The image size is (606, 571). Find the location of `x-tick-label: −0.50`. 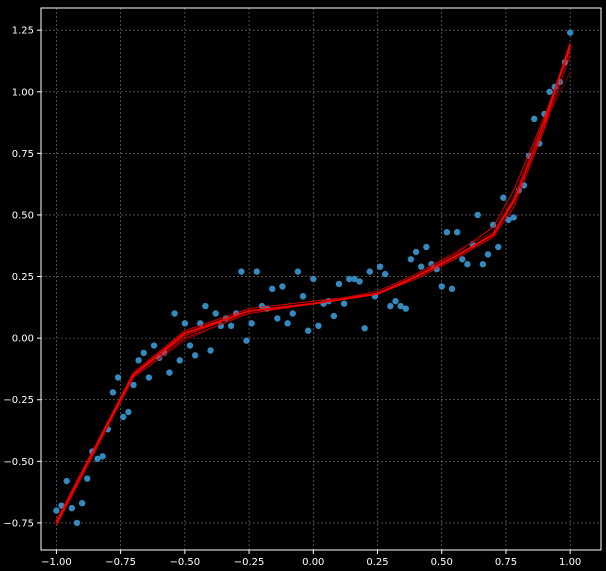

x-tick-label: −0.50 is located at coordinates (185, 562).